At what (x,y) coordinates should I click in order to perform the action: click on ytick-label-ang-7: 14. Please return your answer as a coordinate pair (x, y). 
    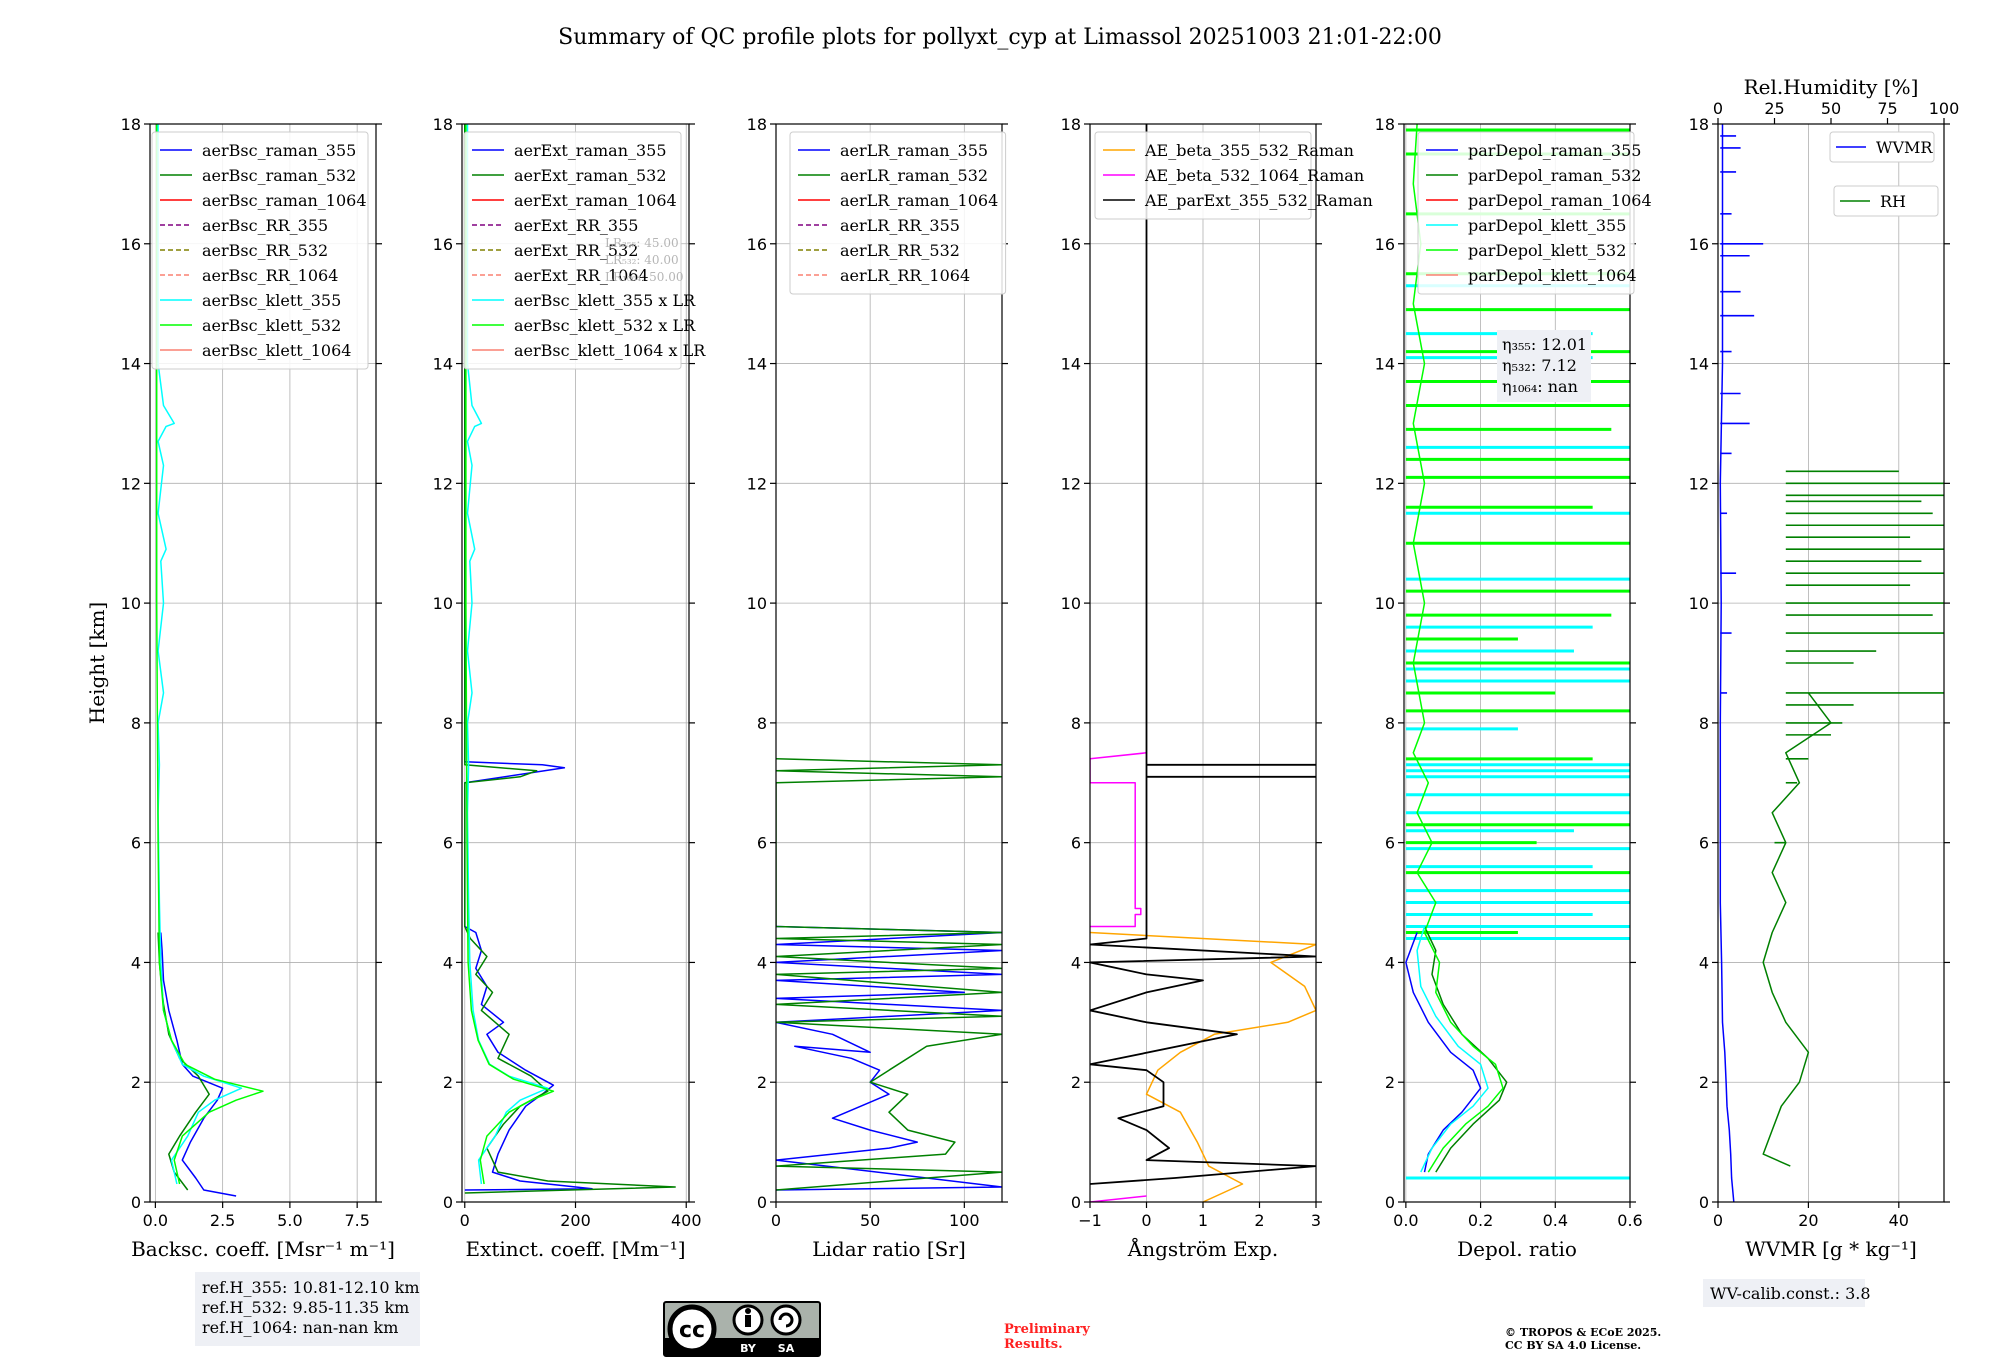
    Looking at the image, I should click on (1071, 364).